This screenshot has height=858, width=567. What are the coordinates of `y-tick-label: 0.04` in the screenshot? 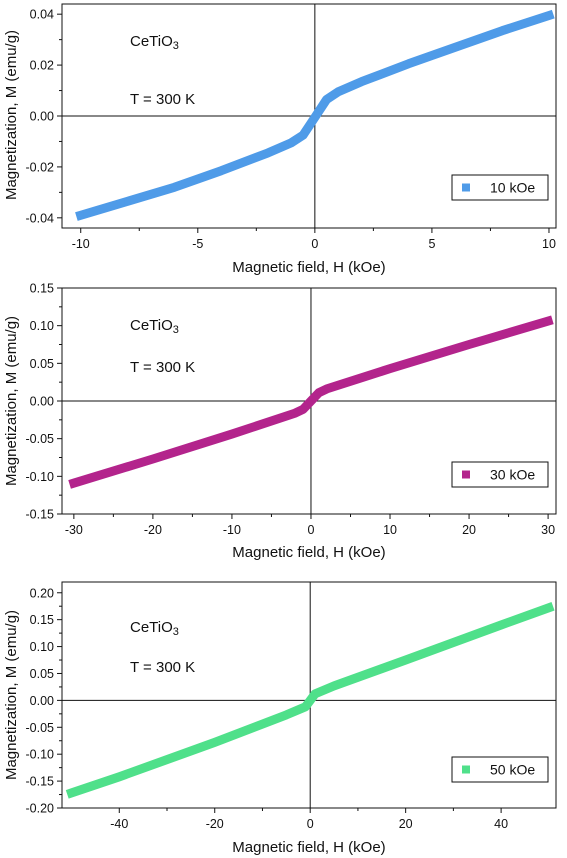 It's located at (42, 15).